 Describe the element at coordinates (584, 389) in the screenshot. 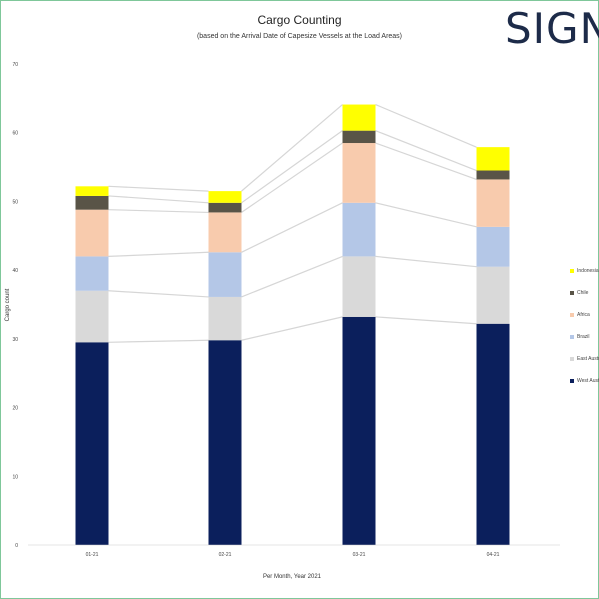

I see `legend-item: West Australia` at that location.